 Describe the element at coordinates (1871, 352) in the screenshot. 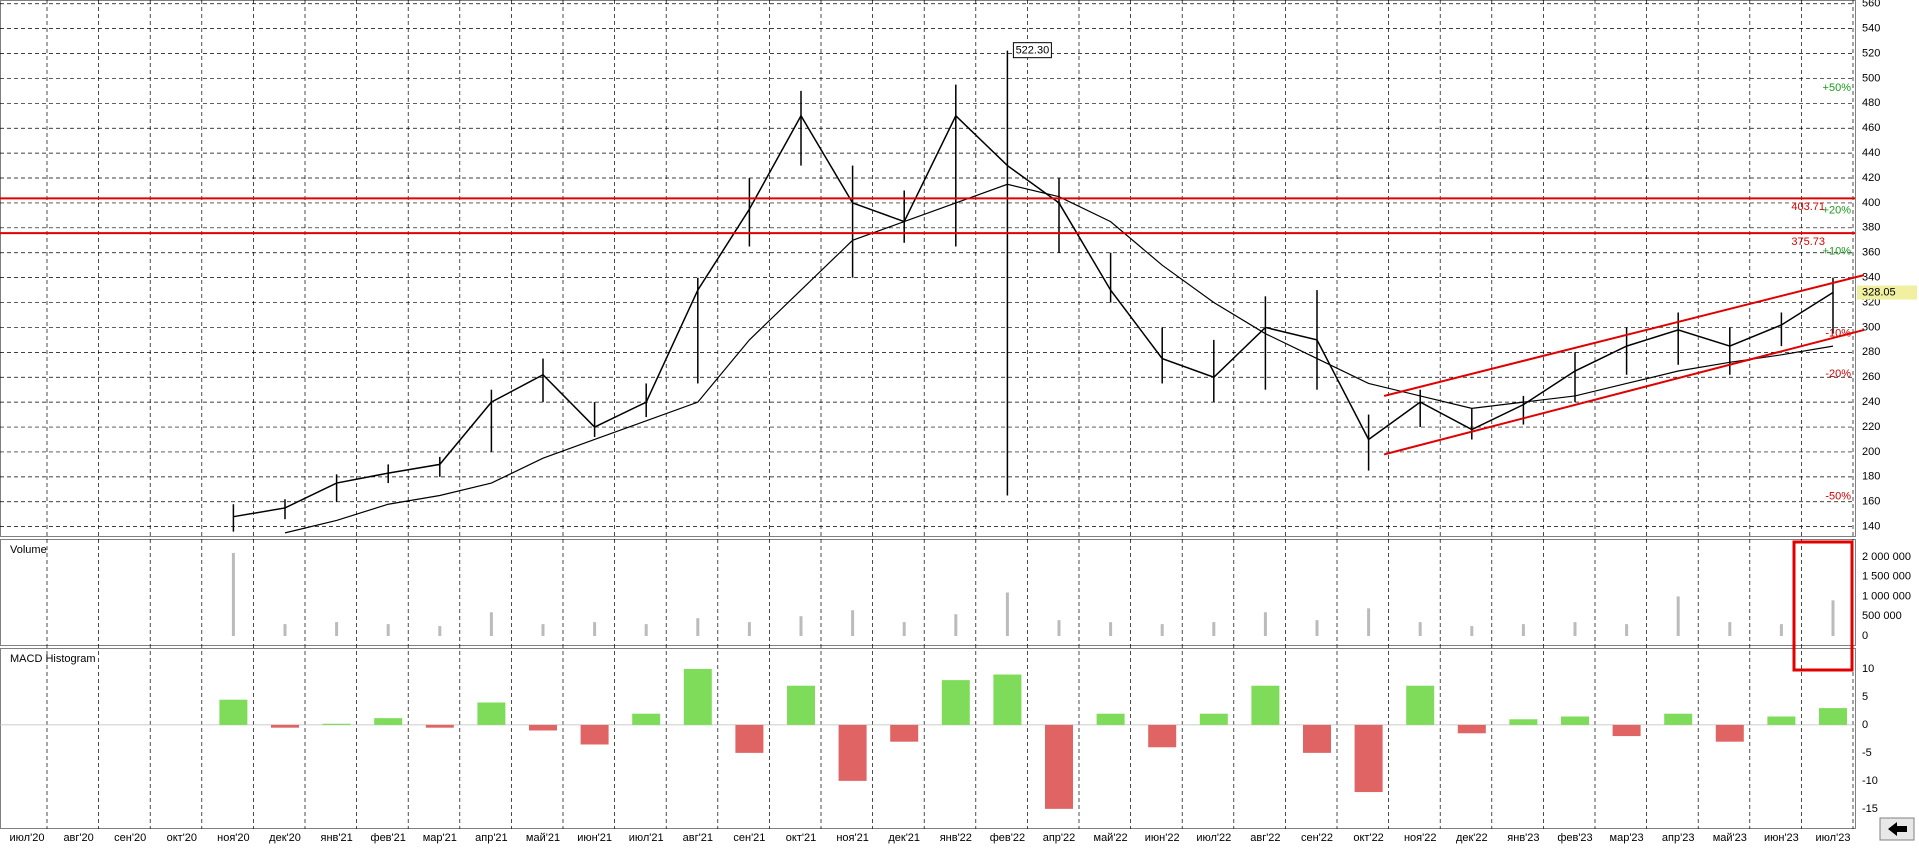

I see `y-tick-label: 280` at that location.